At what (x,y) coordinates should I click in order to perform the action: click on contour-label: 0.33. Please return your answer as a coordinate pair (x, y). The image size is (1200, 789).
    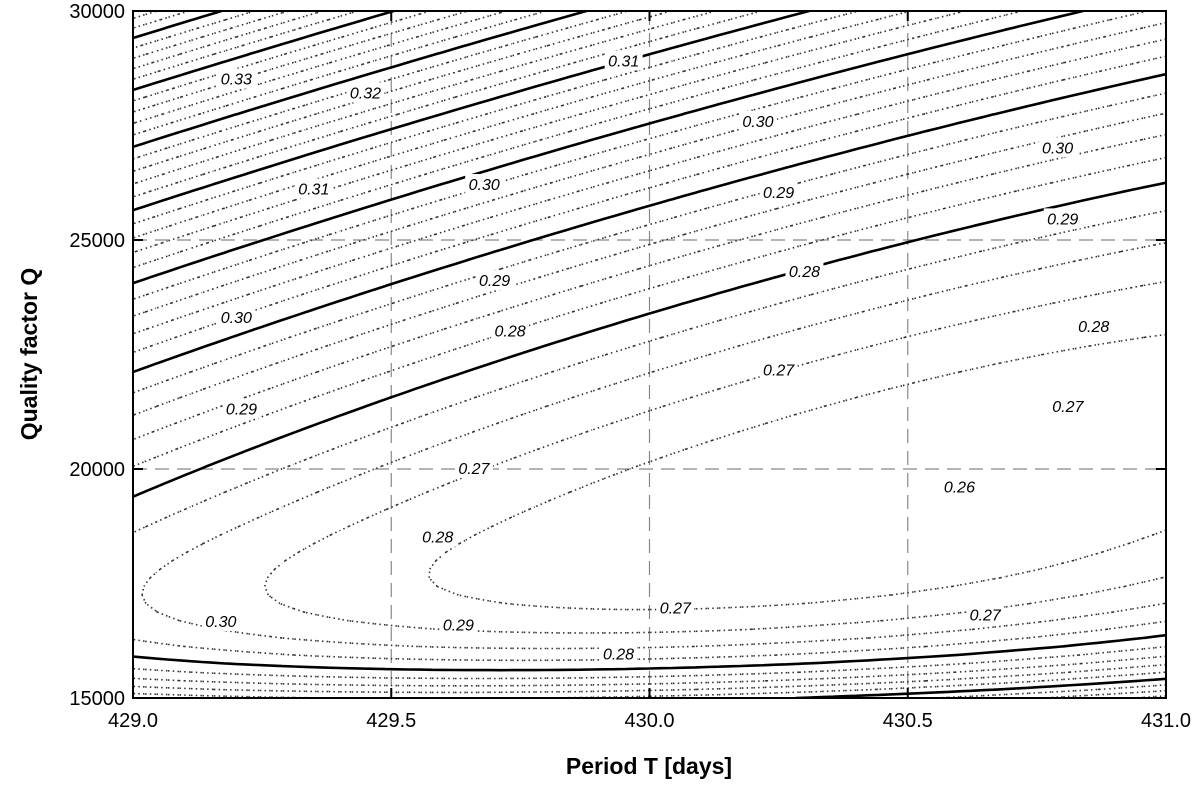
    Looking at the image, I should click on (236, 78).